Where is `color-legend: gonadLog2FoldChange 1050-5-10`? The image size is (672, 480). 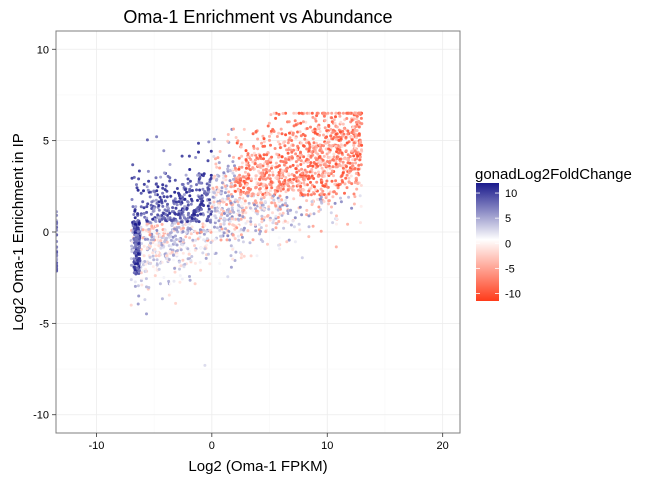
color-legend: gonadLog2FoldChange 1050-5-10 is located at coordinates (553, 233).